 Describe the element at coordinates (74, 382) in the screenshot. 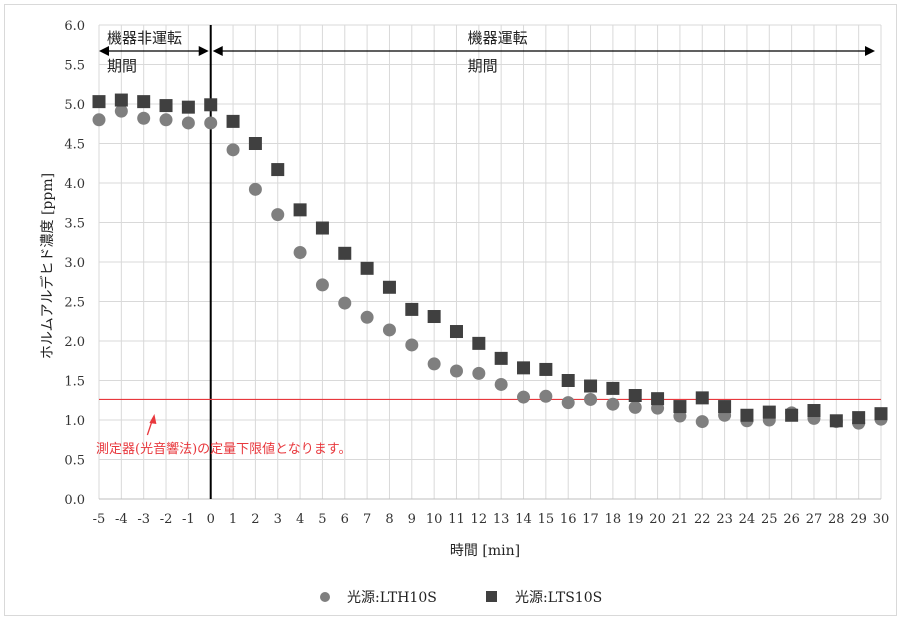

I see `y-tick-label-3: 1.5` at that location.